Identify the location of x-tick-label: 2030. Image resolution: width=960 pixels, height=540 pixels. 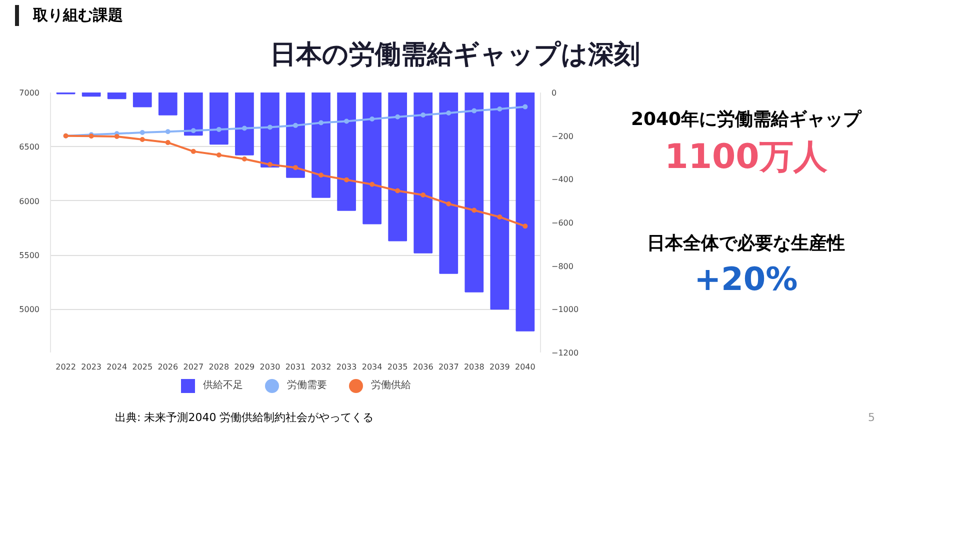
(270, 367).